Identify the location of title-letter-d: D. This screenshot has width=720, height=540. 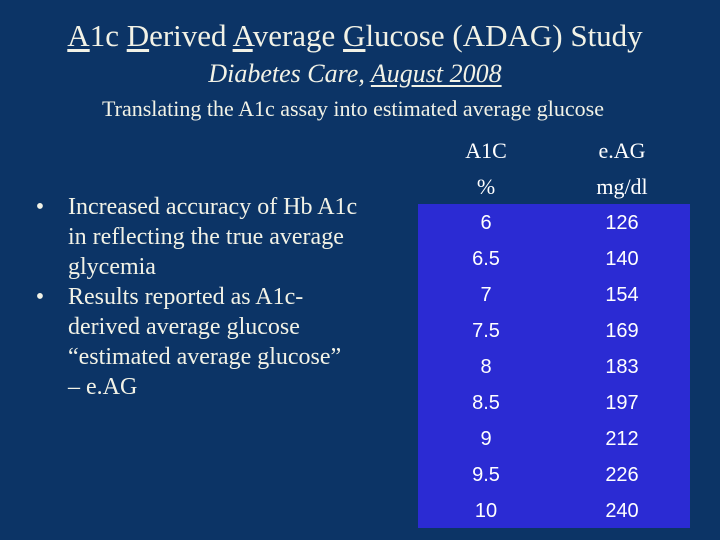
(138, 35).